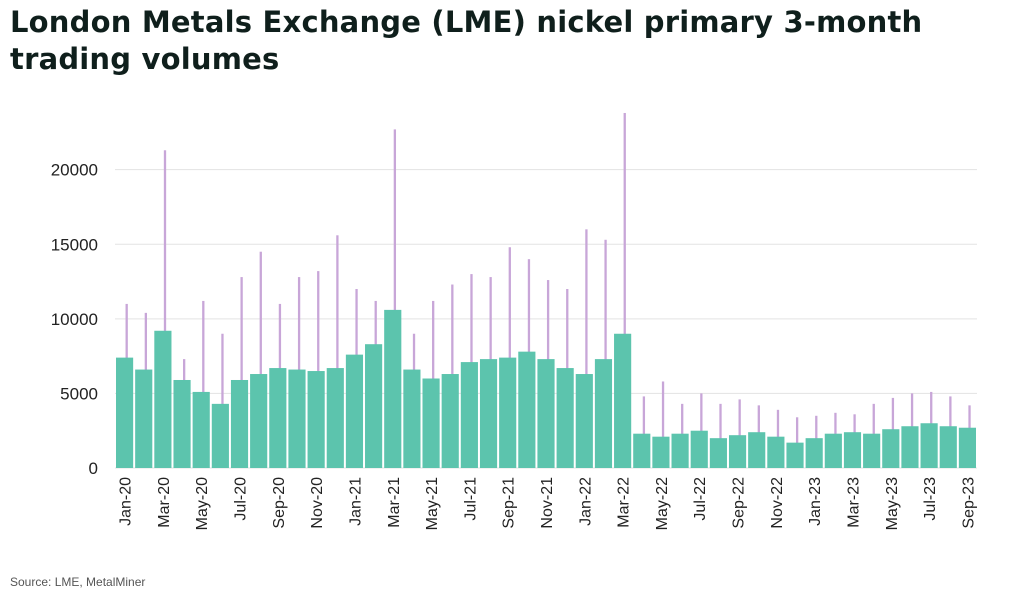  I want to click on source-note: Source: LME, MetalMiner, so click(78, 582).